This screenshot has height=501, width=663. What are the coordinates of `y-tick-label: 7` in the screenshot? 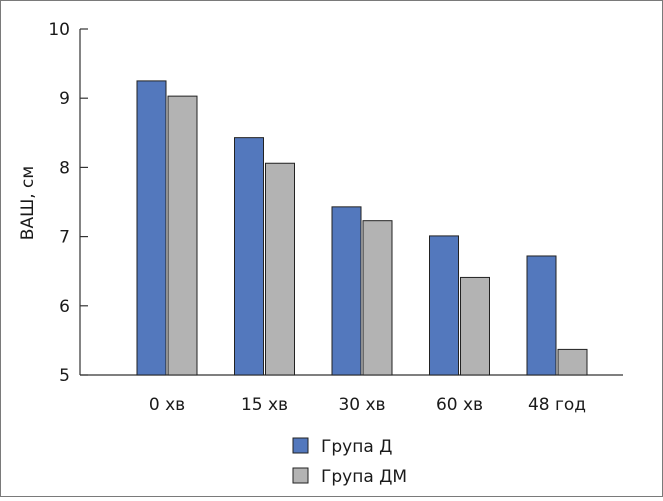 It's located at (64, 238).